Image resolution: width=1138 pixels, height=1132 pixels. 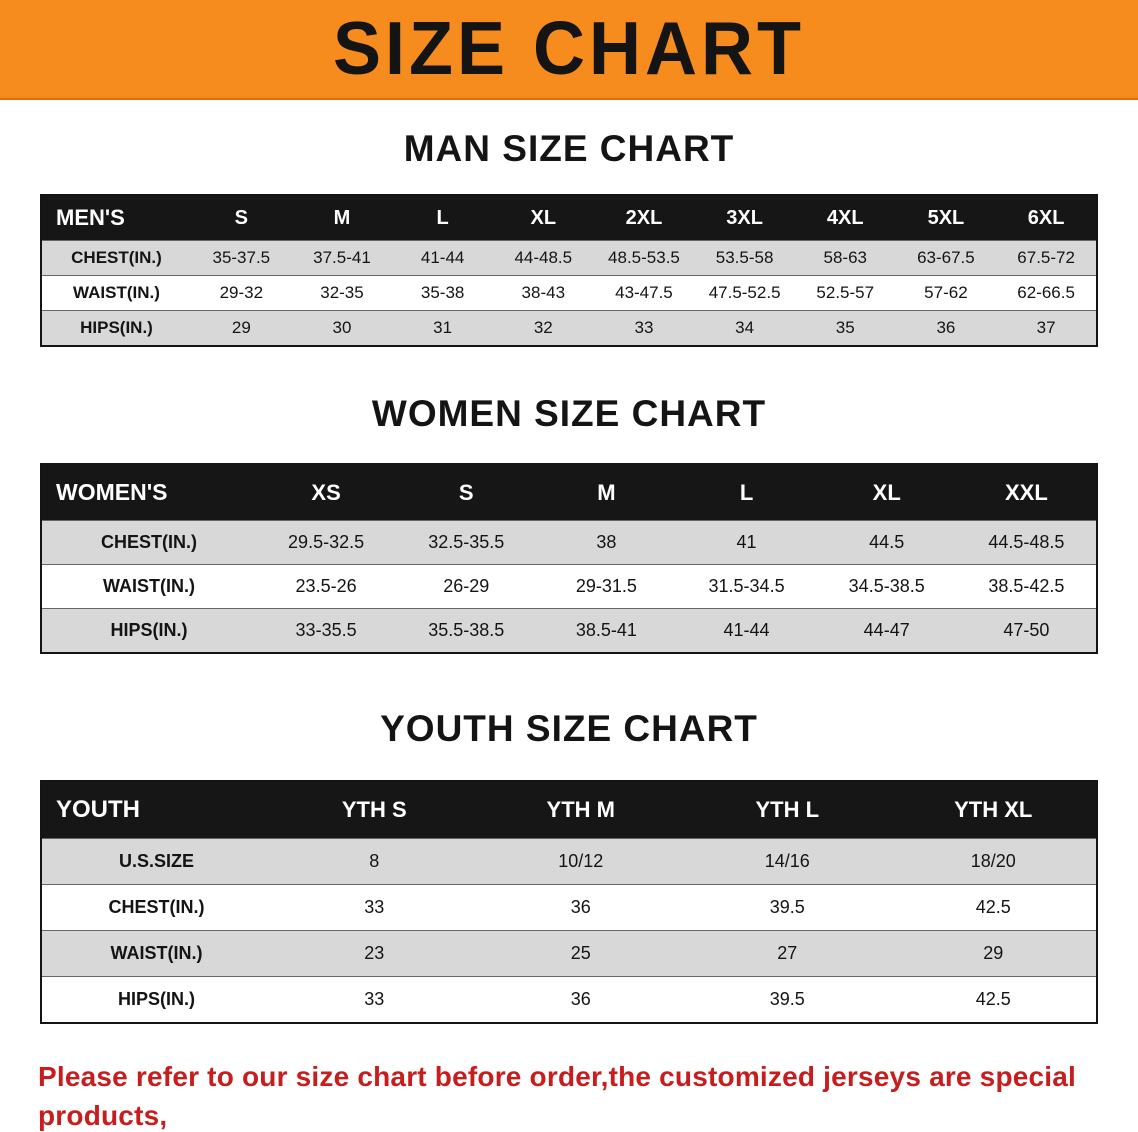 I want to click on size-value-cell: 62-66.5, so click(x=1046, y=292).